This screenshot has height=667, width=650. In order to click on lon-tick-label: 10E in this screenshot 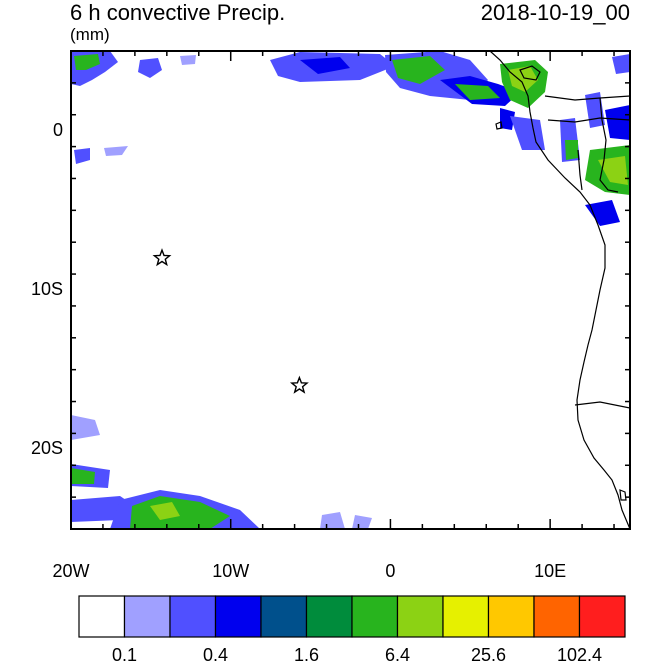, I will do `click(550, 571)`.